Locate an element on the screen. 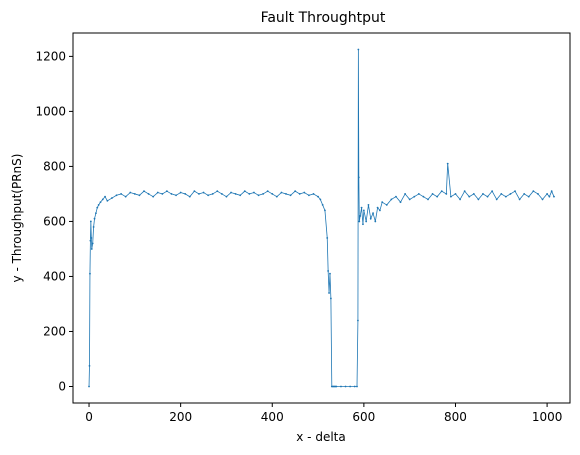  y-tick-label: 800 is located at coordinates (54, 166).